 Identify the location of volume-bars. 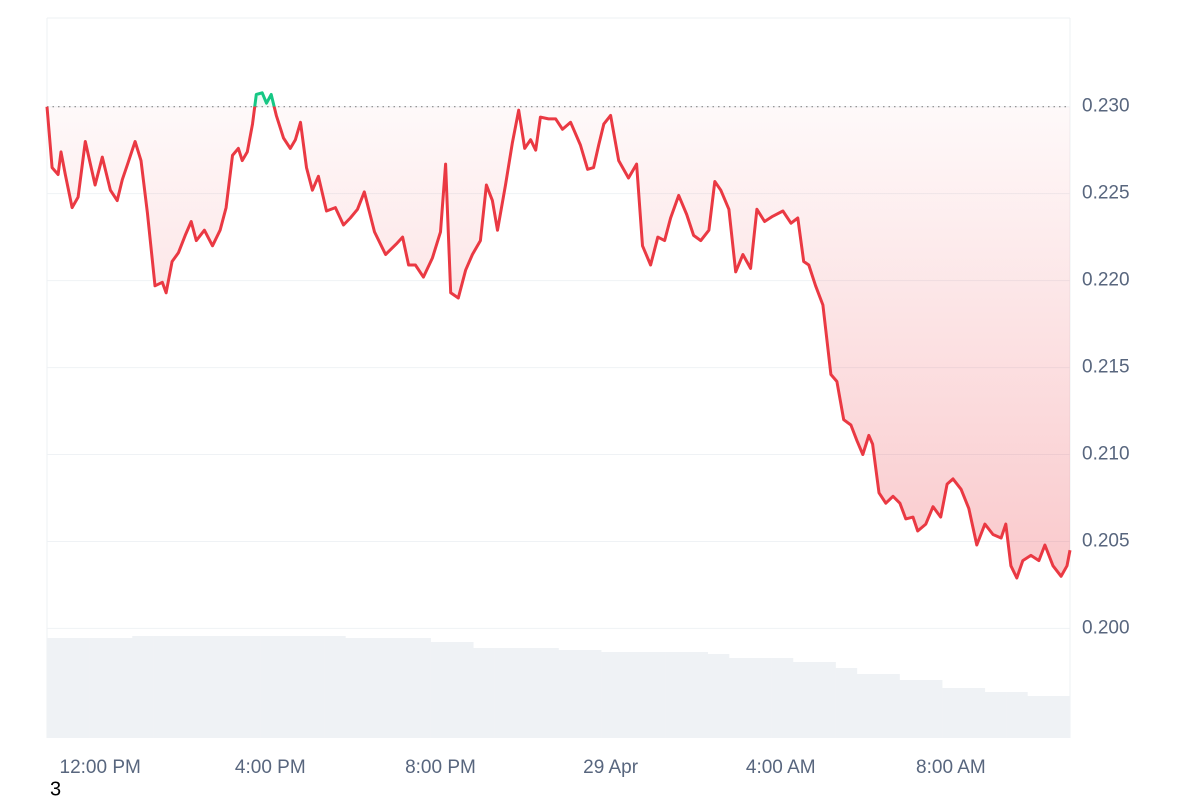
(559, 687).